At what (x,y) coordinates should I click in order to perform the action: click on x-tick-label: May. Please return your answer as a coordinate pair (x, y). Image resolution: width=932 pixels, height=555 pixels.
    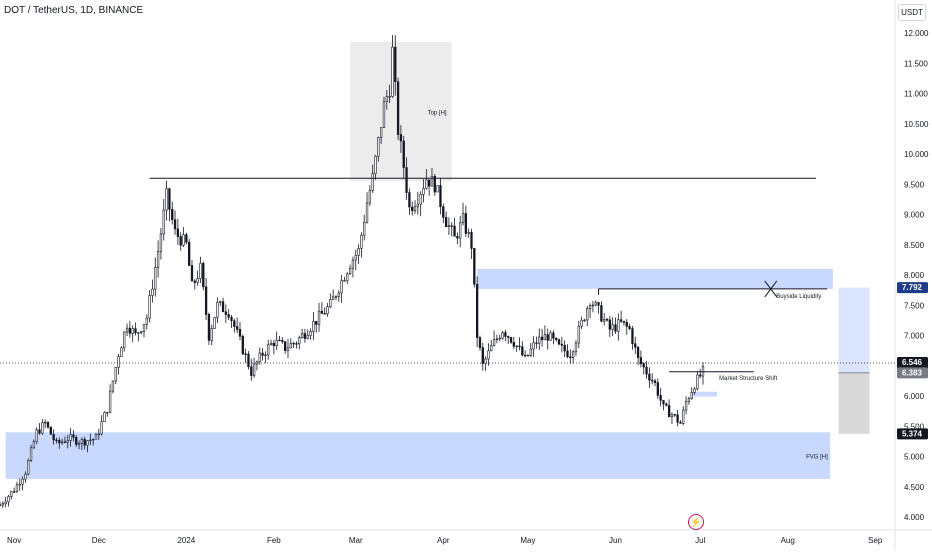
    Looking at the image, I should click on (527, 540).